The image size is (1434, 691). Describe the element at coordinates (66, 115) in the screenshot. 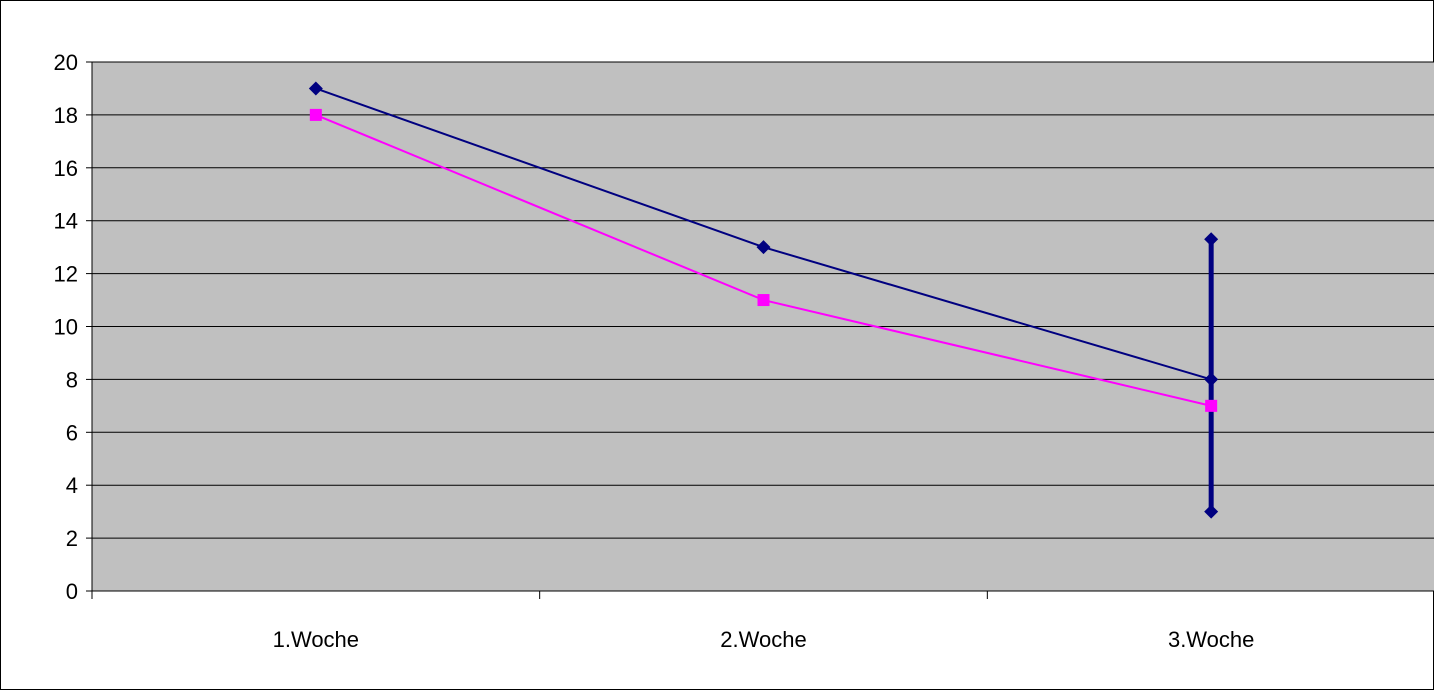

I see `y-tick-label: 18` at that location.